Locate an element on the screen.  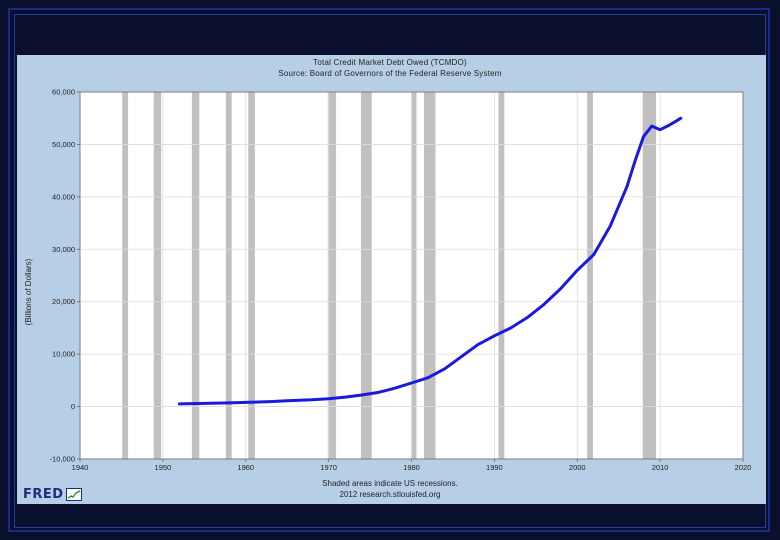
mini-chart-icon is located at coordinates (73, 494).